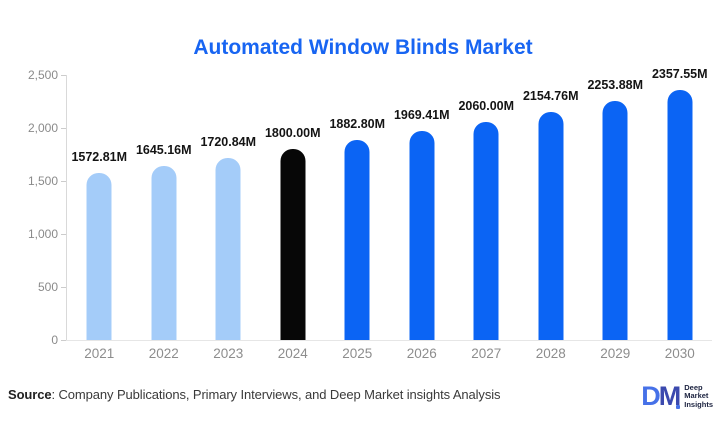  What do you see at coordinates (293, 244) in the screenshot?
I see `bar-2024` at bounding box center [293, 244].